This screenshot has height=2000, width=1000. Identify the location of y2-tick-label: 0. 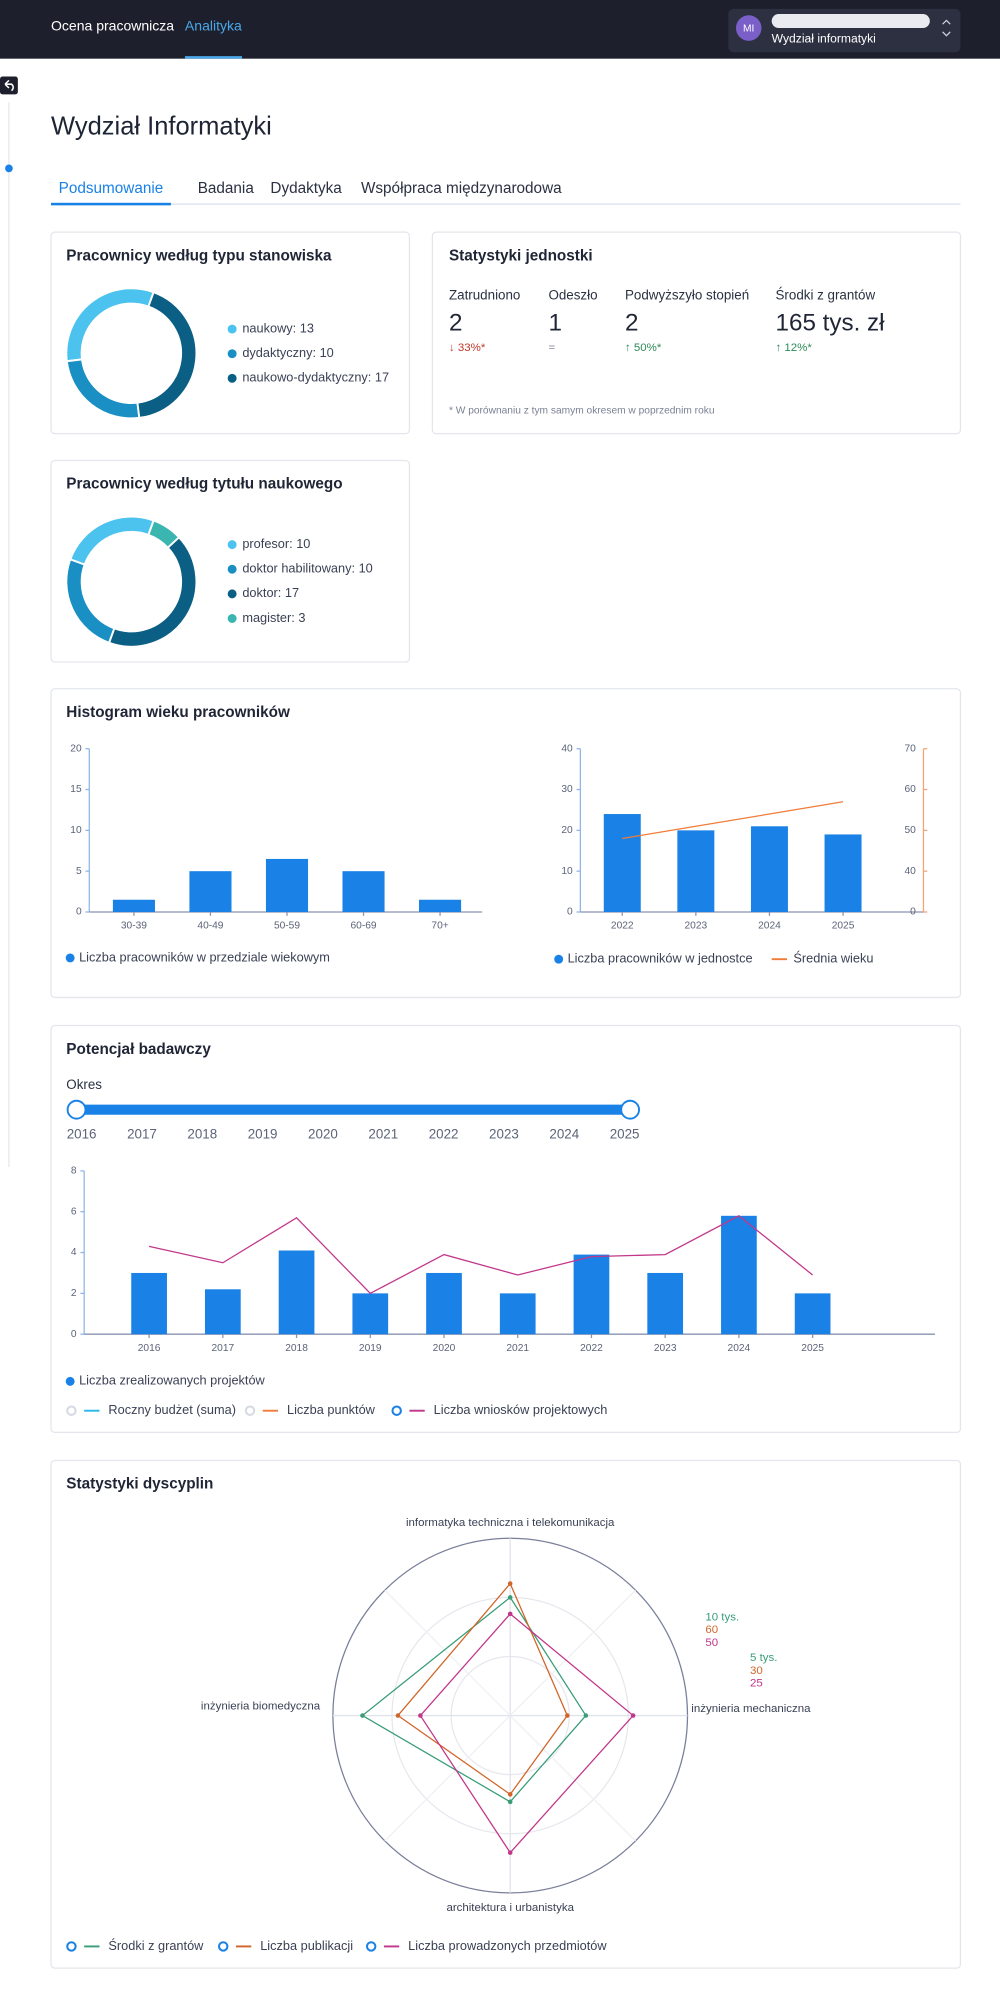
(913, 912).